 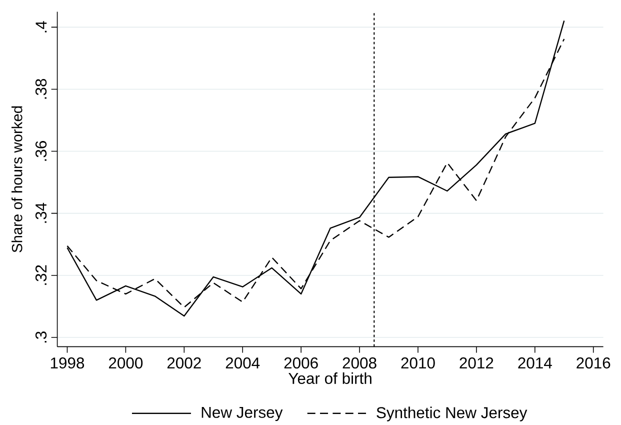 What do you see at coordinates (359, 363) in the screenshot?
I see `x-tick-label: 2008` at bounding box center [359, 363].